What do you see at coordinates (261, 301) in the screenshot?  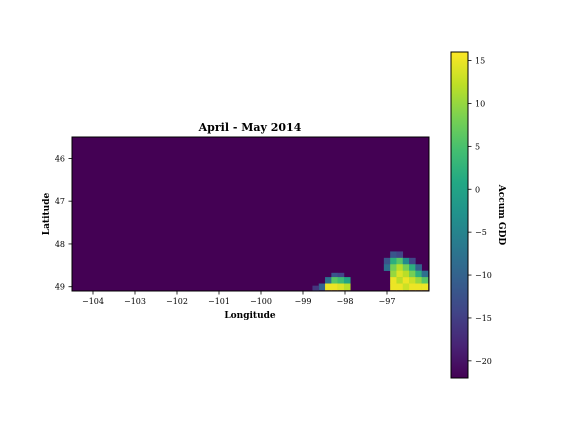 I see `x-tick-label: −100` at bounding box center [261, 301].